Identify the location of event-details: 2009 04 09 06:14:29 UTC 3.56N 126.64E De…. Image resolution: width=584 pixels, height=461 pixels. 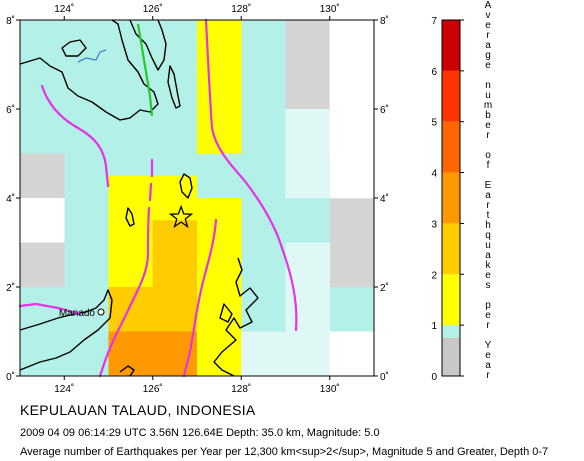
(200, 433).